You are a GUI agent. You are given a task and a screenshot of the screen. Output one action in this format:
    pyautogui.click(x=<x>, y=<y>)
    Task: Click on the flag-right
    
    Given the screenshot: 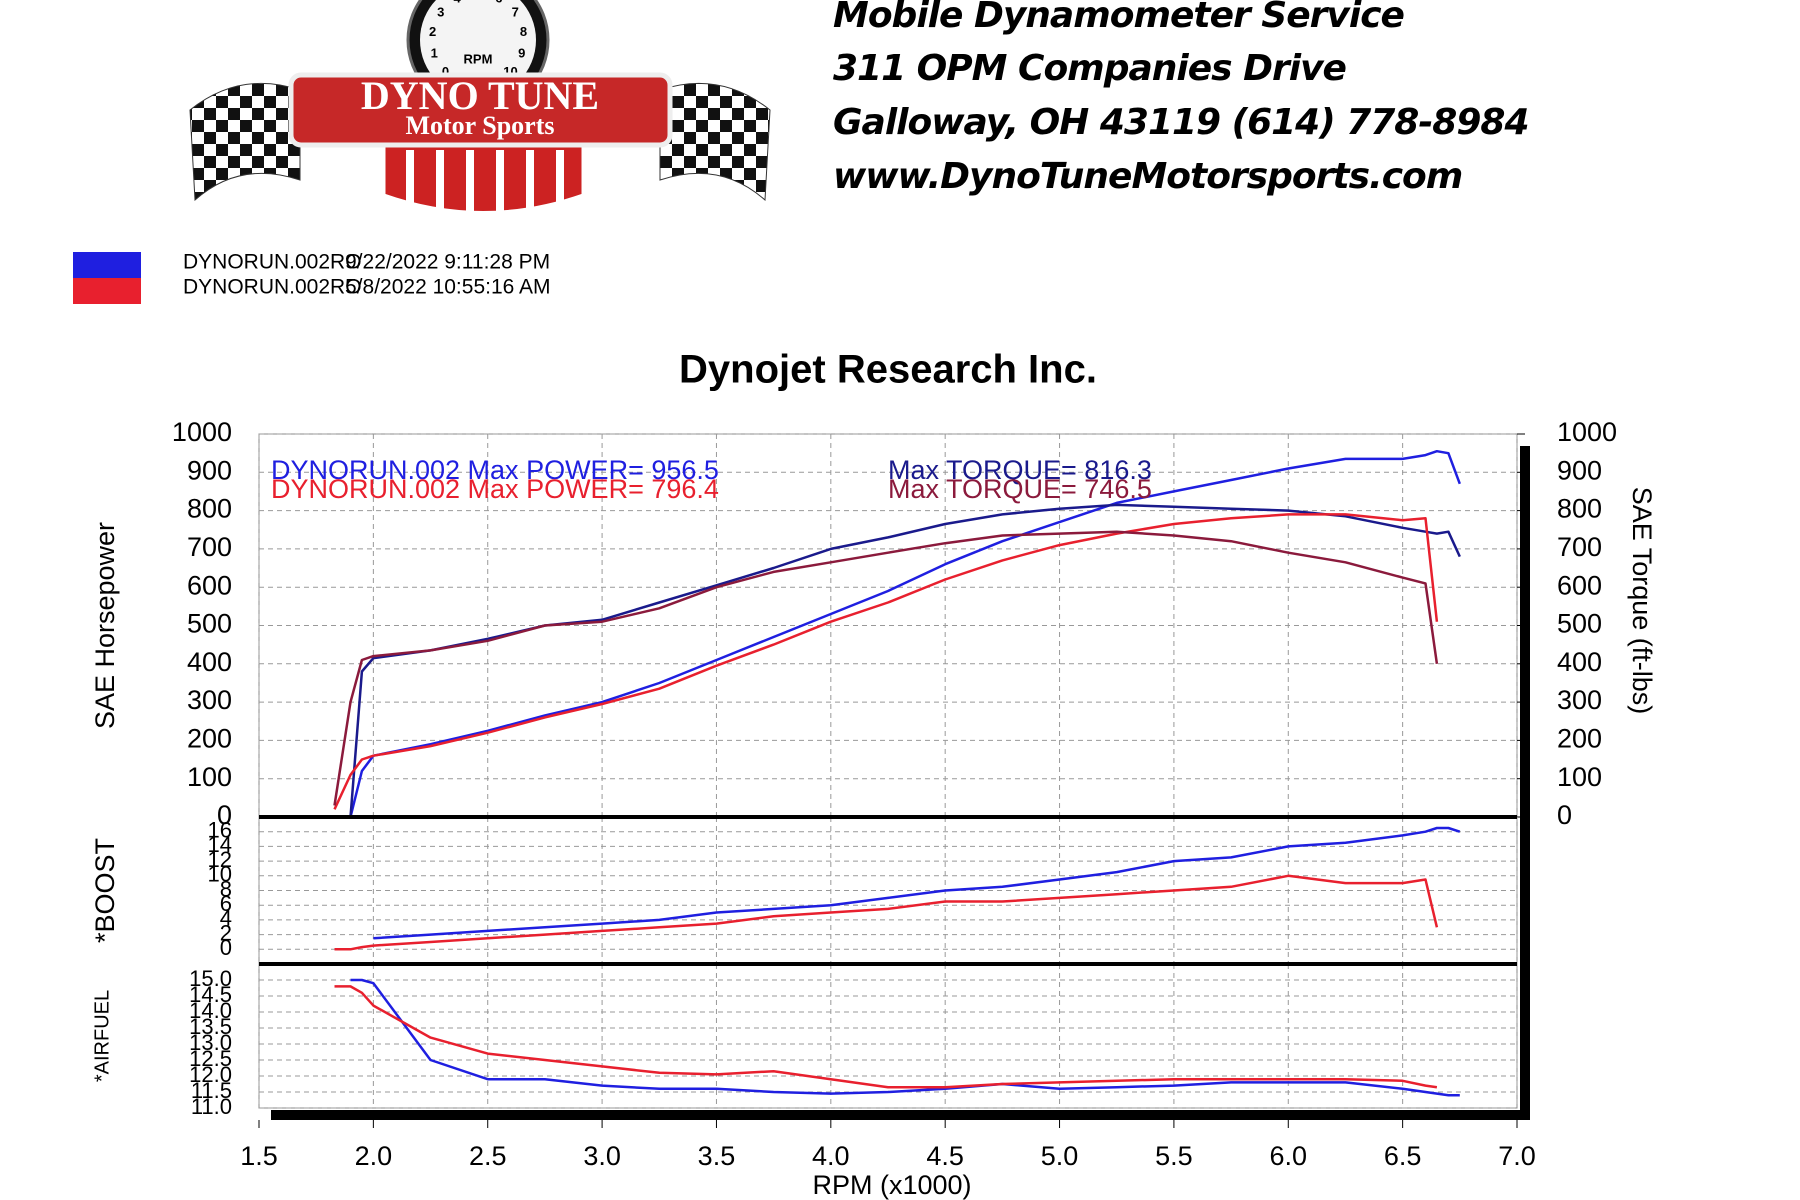 What is the action you would take?
    pyautogui.click(x=715, y=142)
    